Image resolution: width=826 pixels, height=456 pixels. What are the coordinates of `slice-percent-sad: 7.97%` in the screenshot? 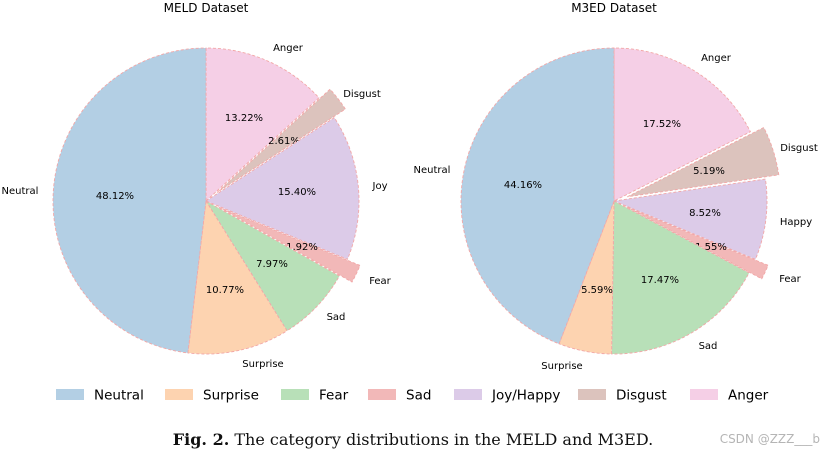 It's located at (272, 264).